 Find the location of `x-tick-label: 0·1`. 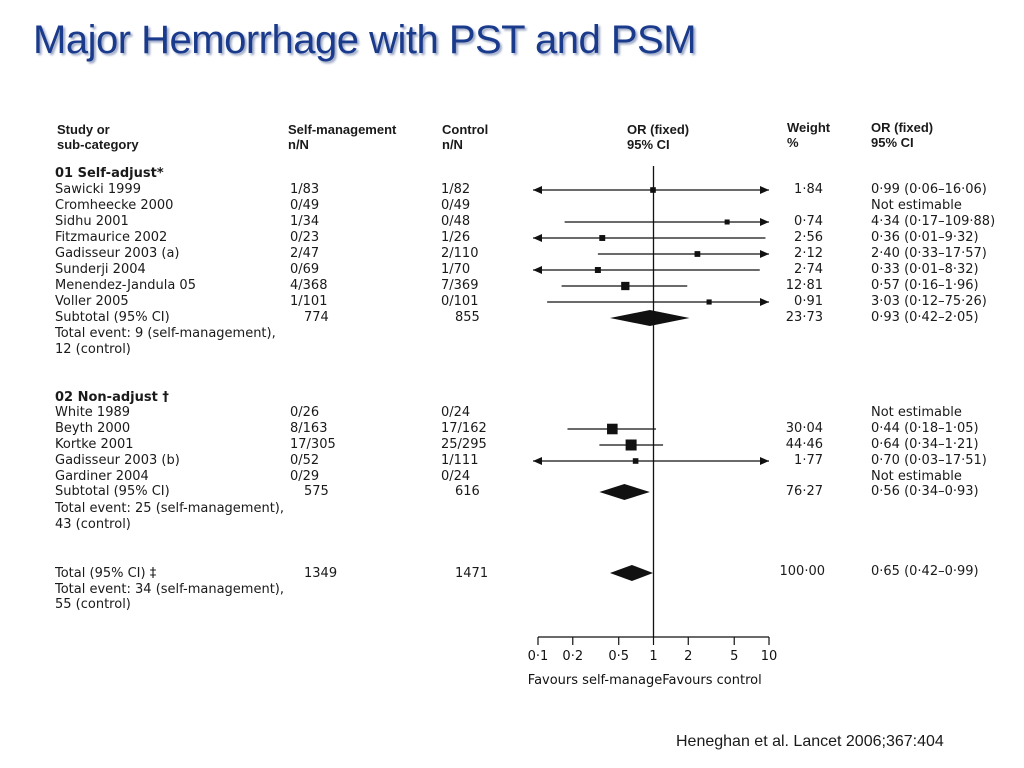

x-tick-label: 0·1 is located at coordinates (538, 656).